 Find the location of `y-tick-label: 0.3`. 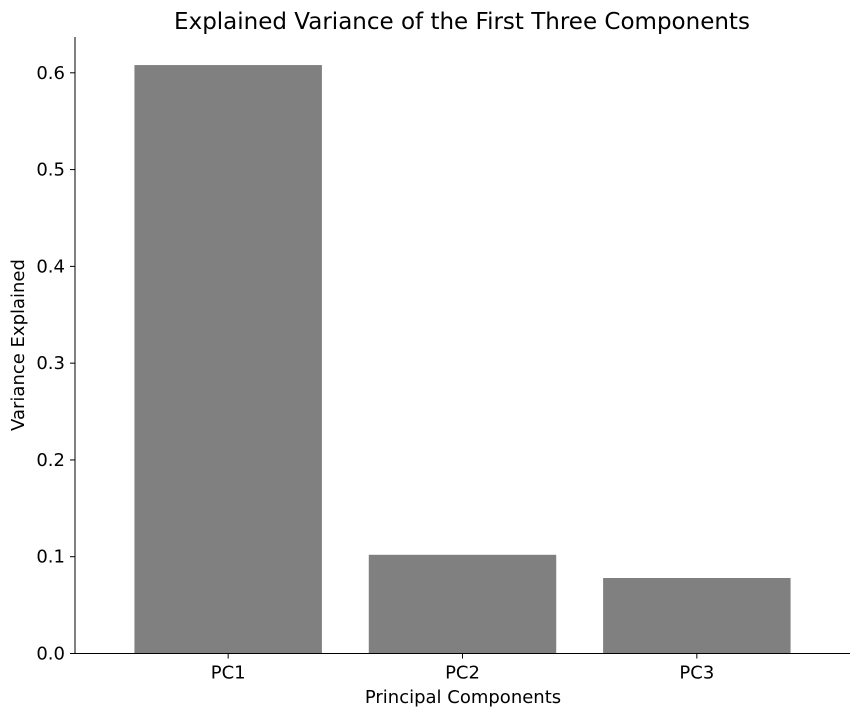

y-tick-label: 0.3 is located at coordinates (50, 363).